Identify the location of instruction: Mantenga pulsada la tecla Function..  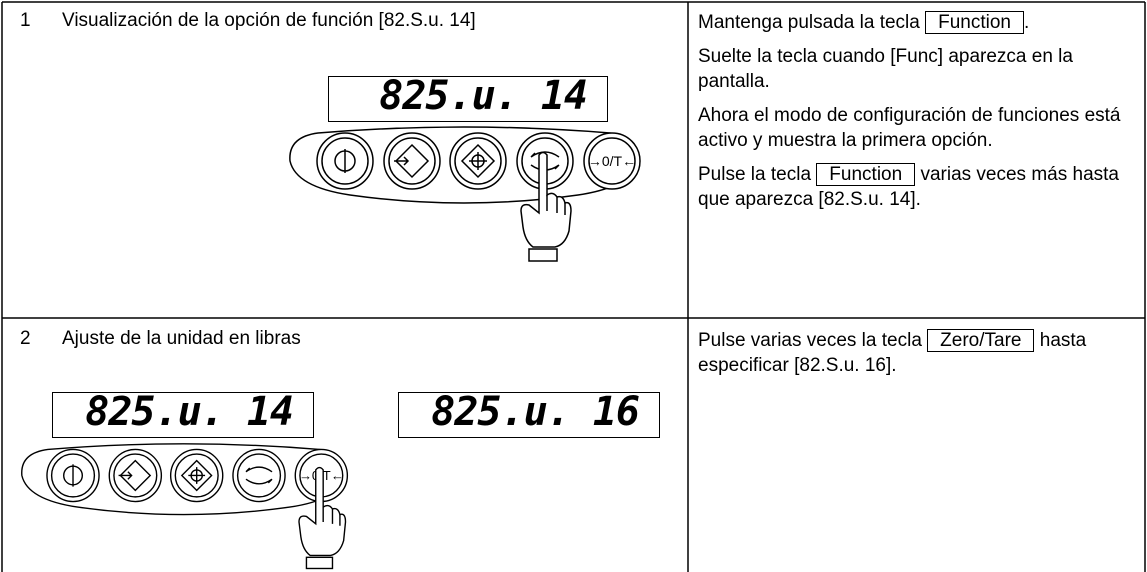
(918, 22).